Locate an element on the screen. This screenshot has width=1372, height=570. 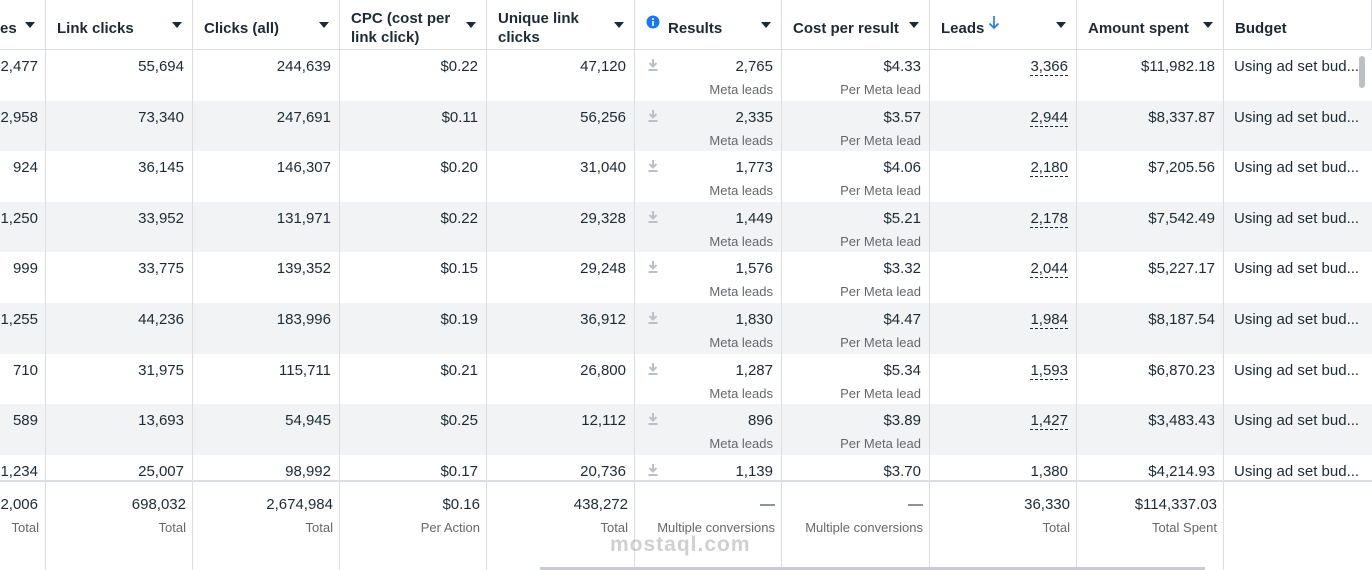
cell-value: $3.57 is located at coordinates (902, 117).